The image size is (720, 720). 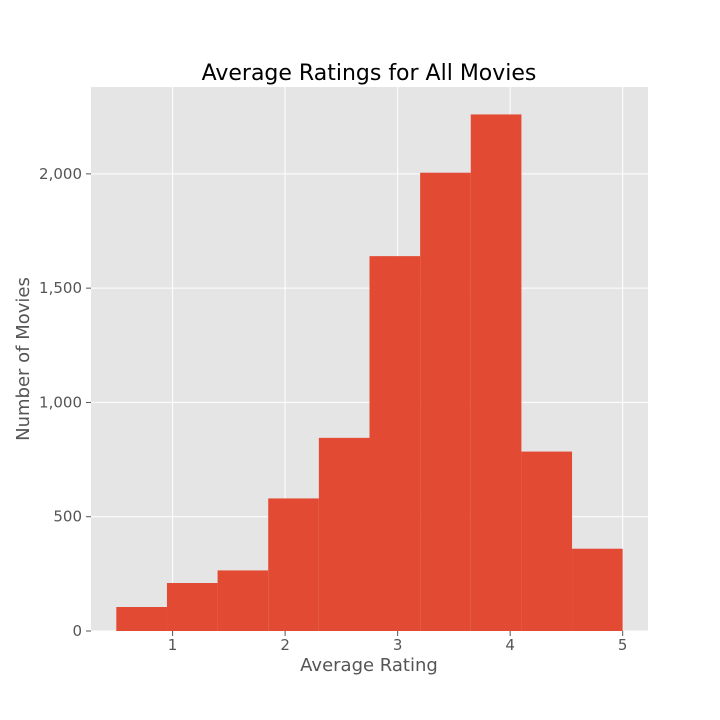 I want to click on y-tick-label: 500, so click(x=67, y=517).